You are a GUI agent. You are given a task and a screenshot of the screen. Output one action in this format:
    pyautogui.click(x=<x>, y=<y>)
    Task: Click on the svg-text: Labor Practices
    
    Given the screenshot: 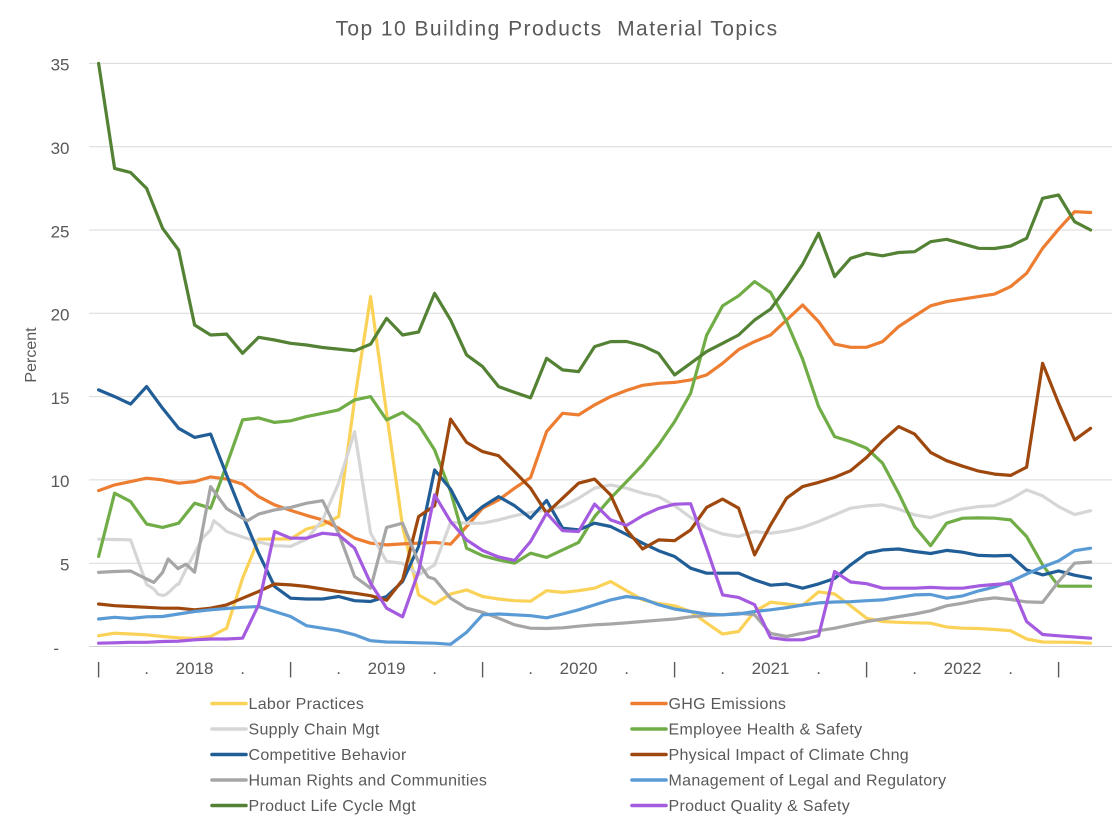 What is the action you would take?
    pyautogui.click(x=307, y=704)
    